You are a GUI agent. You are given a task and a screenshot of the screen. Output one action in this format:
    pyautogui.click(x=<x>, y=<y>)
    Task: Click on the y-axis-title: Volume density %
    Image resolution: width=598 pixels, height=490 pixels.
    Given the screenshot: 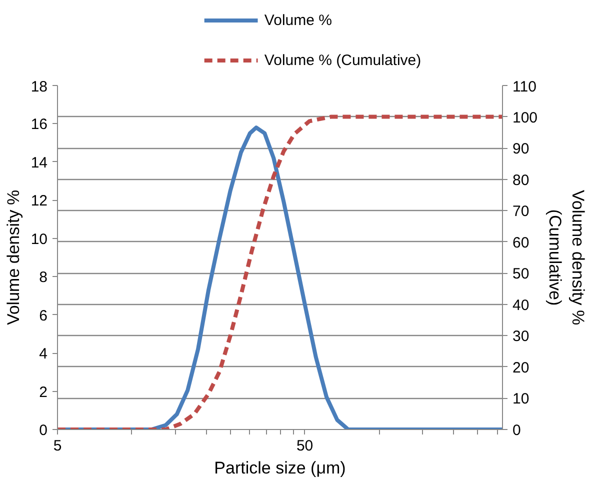 What is the action you would take?
    pyautogui.click(x=13, y=258)
    